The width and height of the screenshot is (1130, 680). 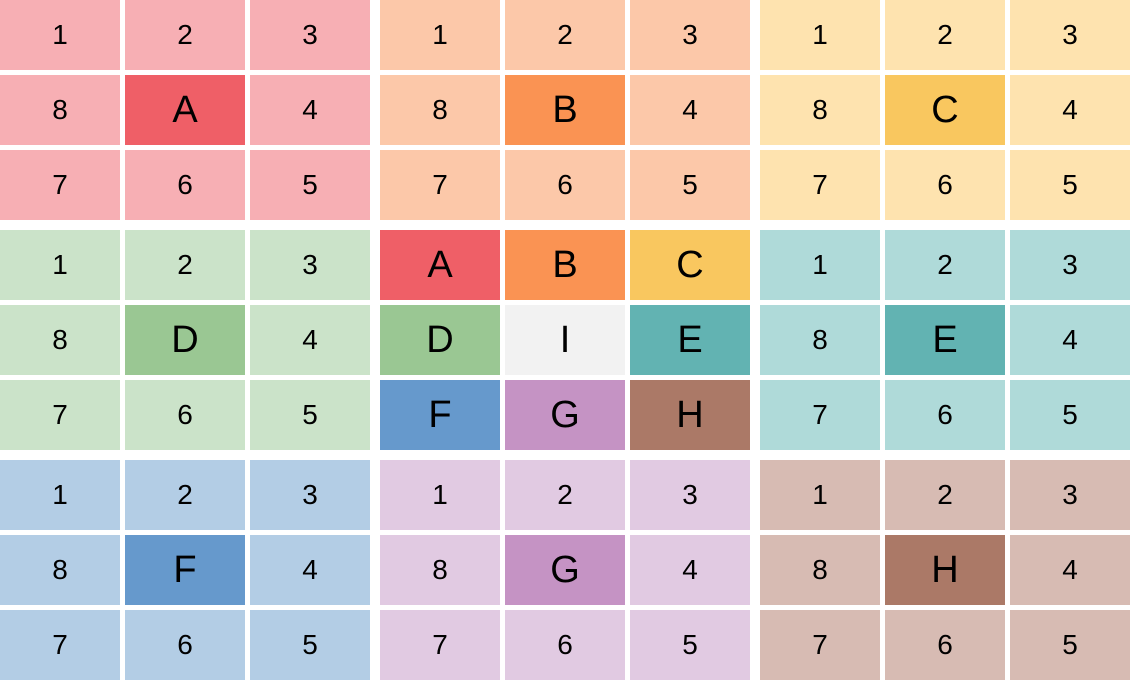 What do you see at coordinates (565, 415) in the screenshot?
I see `cell: G` at bounding box center [565, 415].